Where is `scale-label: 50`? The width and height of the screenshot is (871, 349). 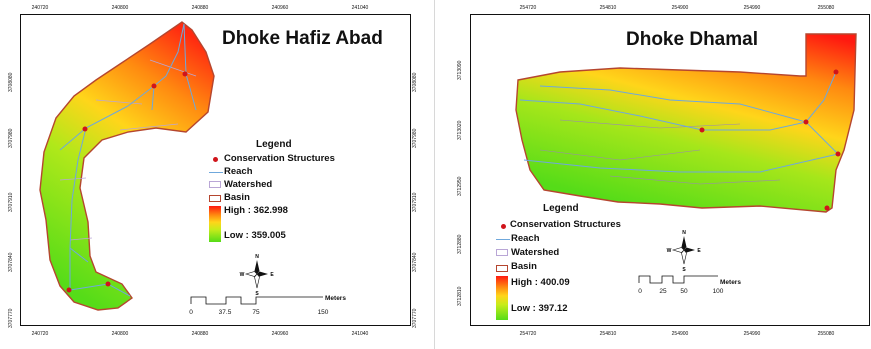
scale-label: 50 is located at coordinates (684, 291).